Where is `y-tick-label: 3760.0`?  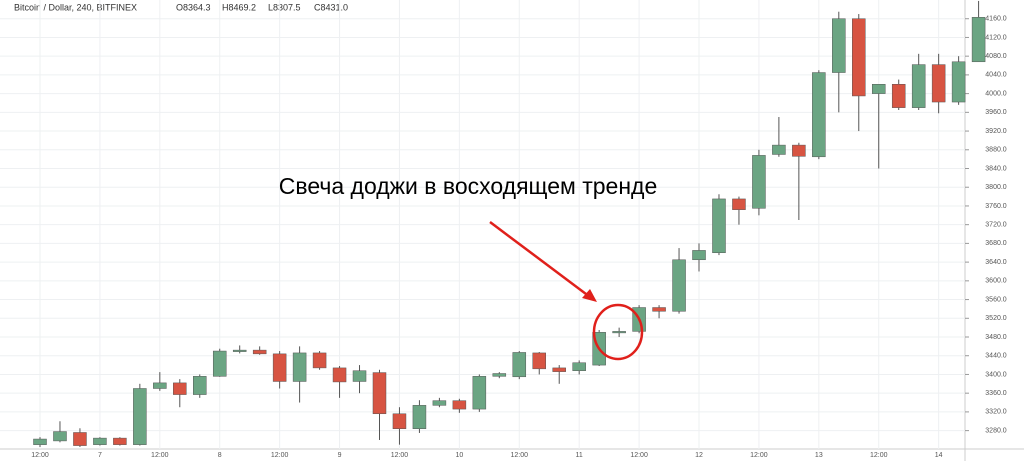 y-tick-label: 3760.0 is located at coordinates (996, 206).